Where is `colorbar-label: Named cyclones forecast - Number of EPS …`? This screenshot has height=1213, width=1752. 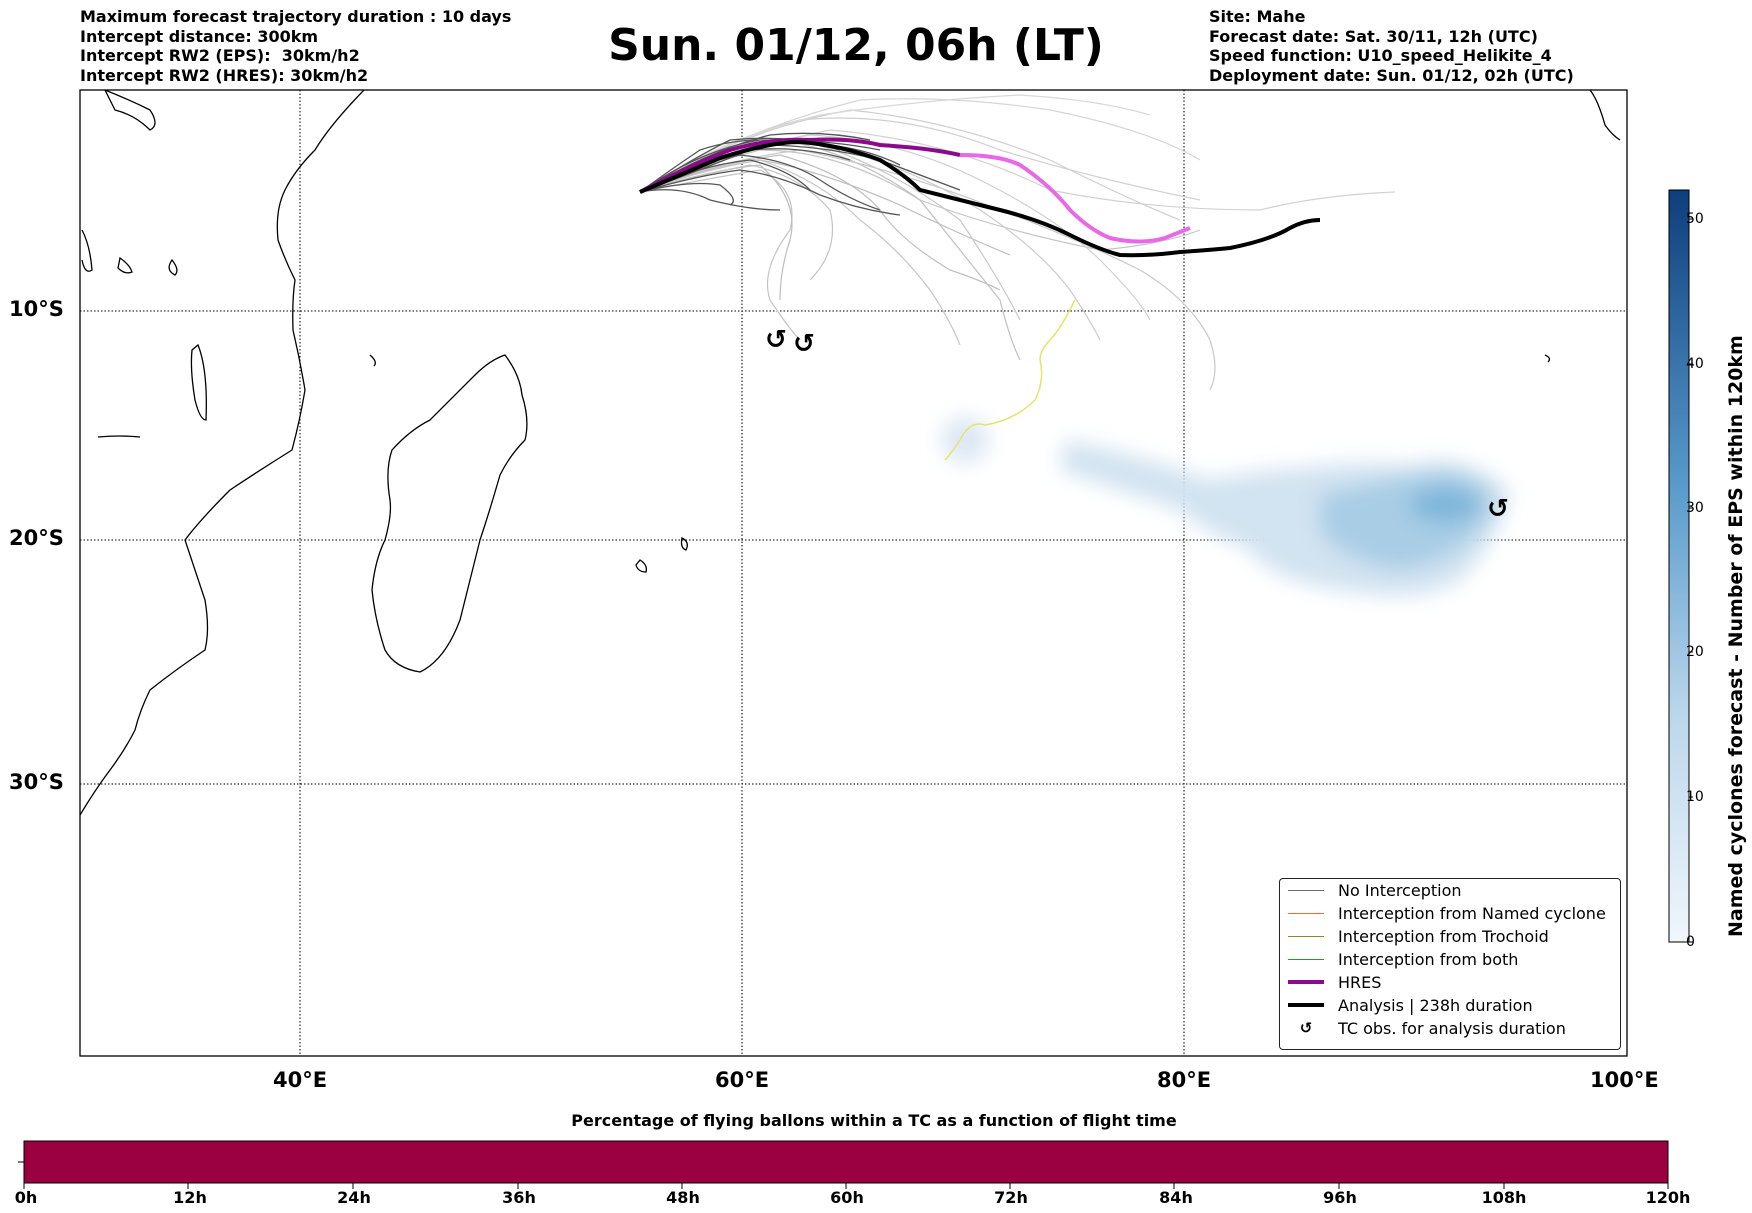 colorbar-label: Named cyclones forecast - Number of EPS … is located at coordinates (1736, 636).